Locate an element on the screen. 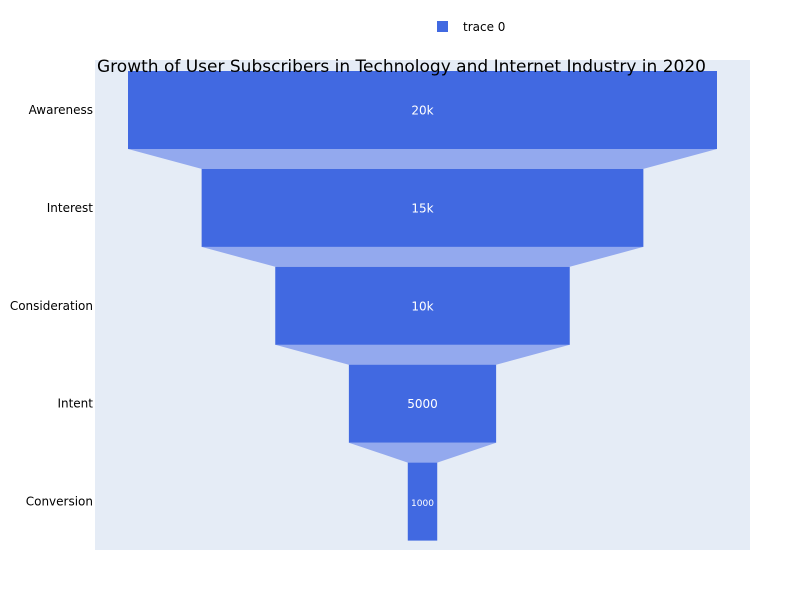 The width and height of the screenshot is (800, 600). value-label-group: 20k 15k 10k 5000 1000 is located at coordinates (422, 307).